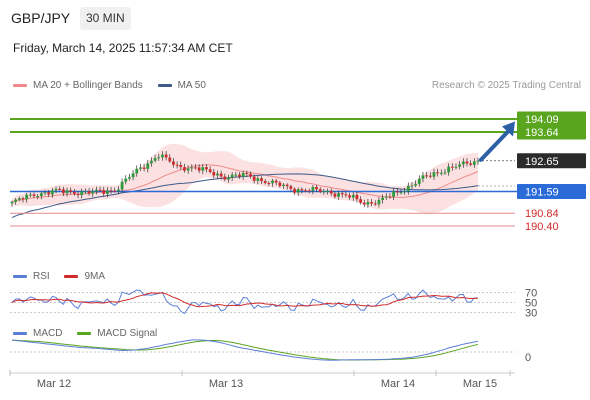  I want to click on x-axis-label: Mar 15, so click(480, 384).